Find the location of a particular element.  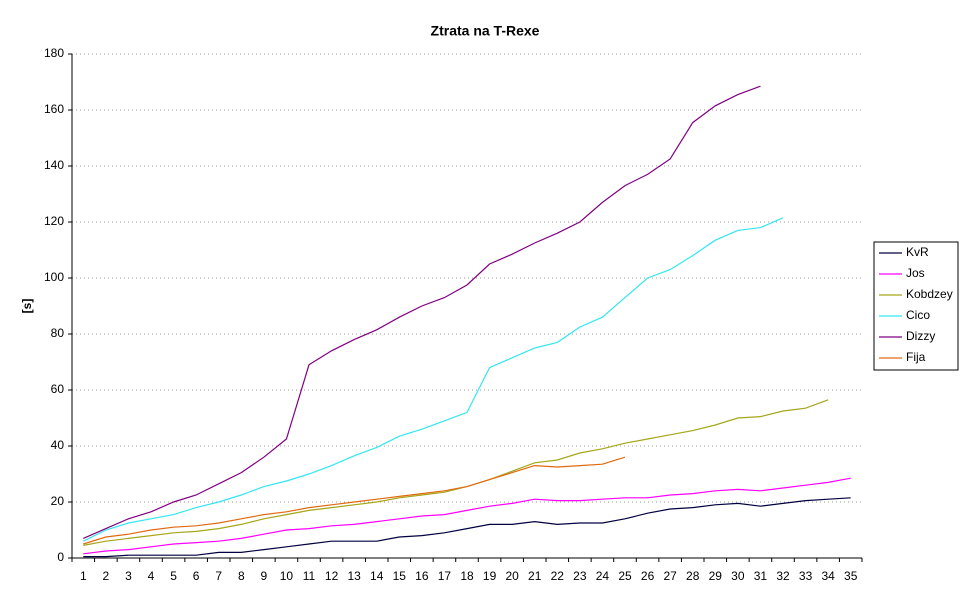

x-tick-label: 12 is located at coordinates (332, 576).